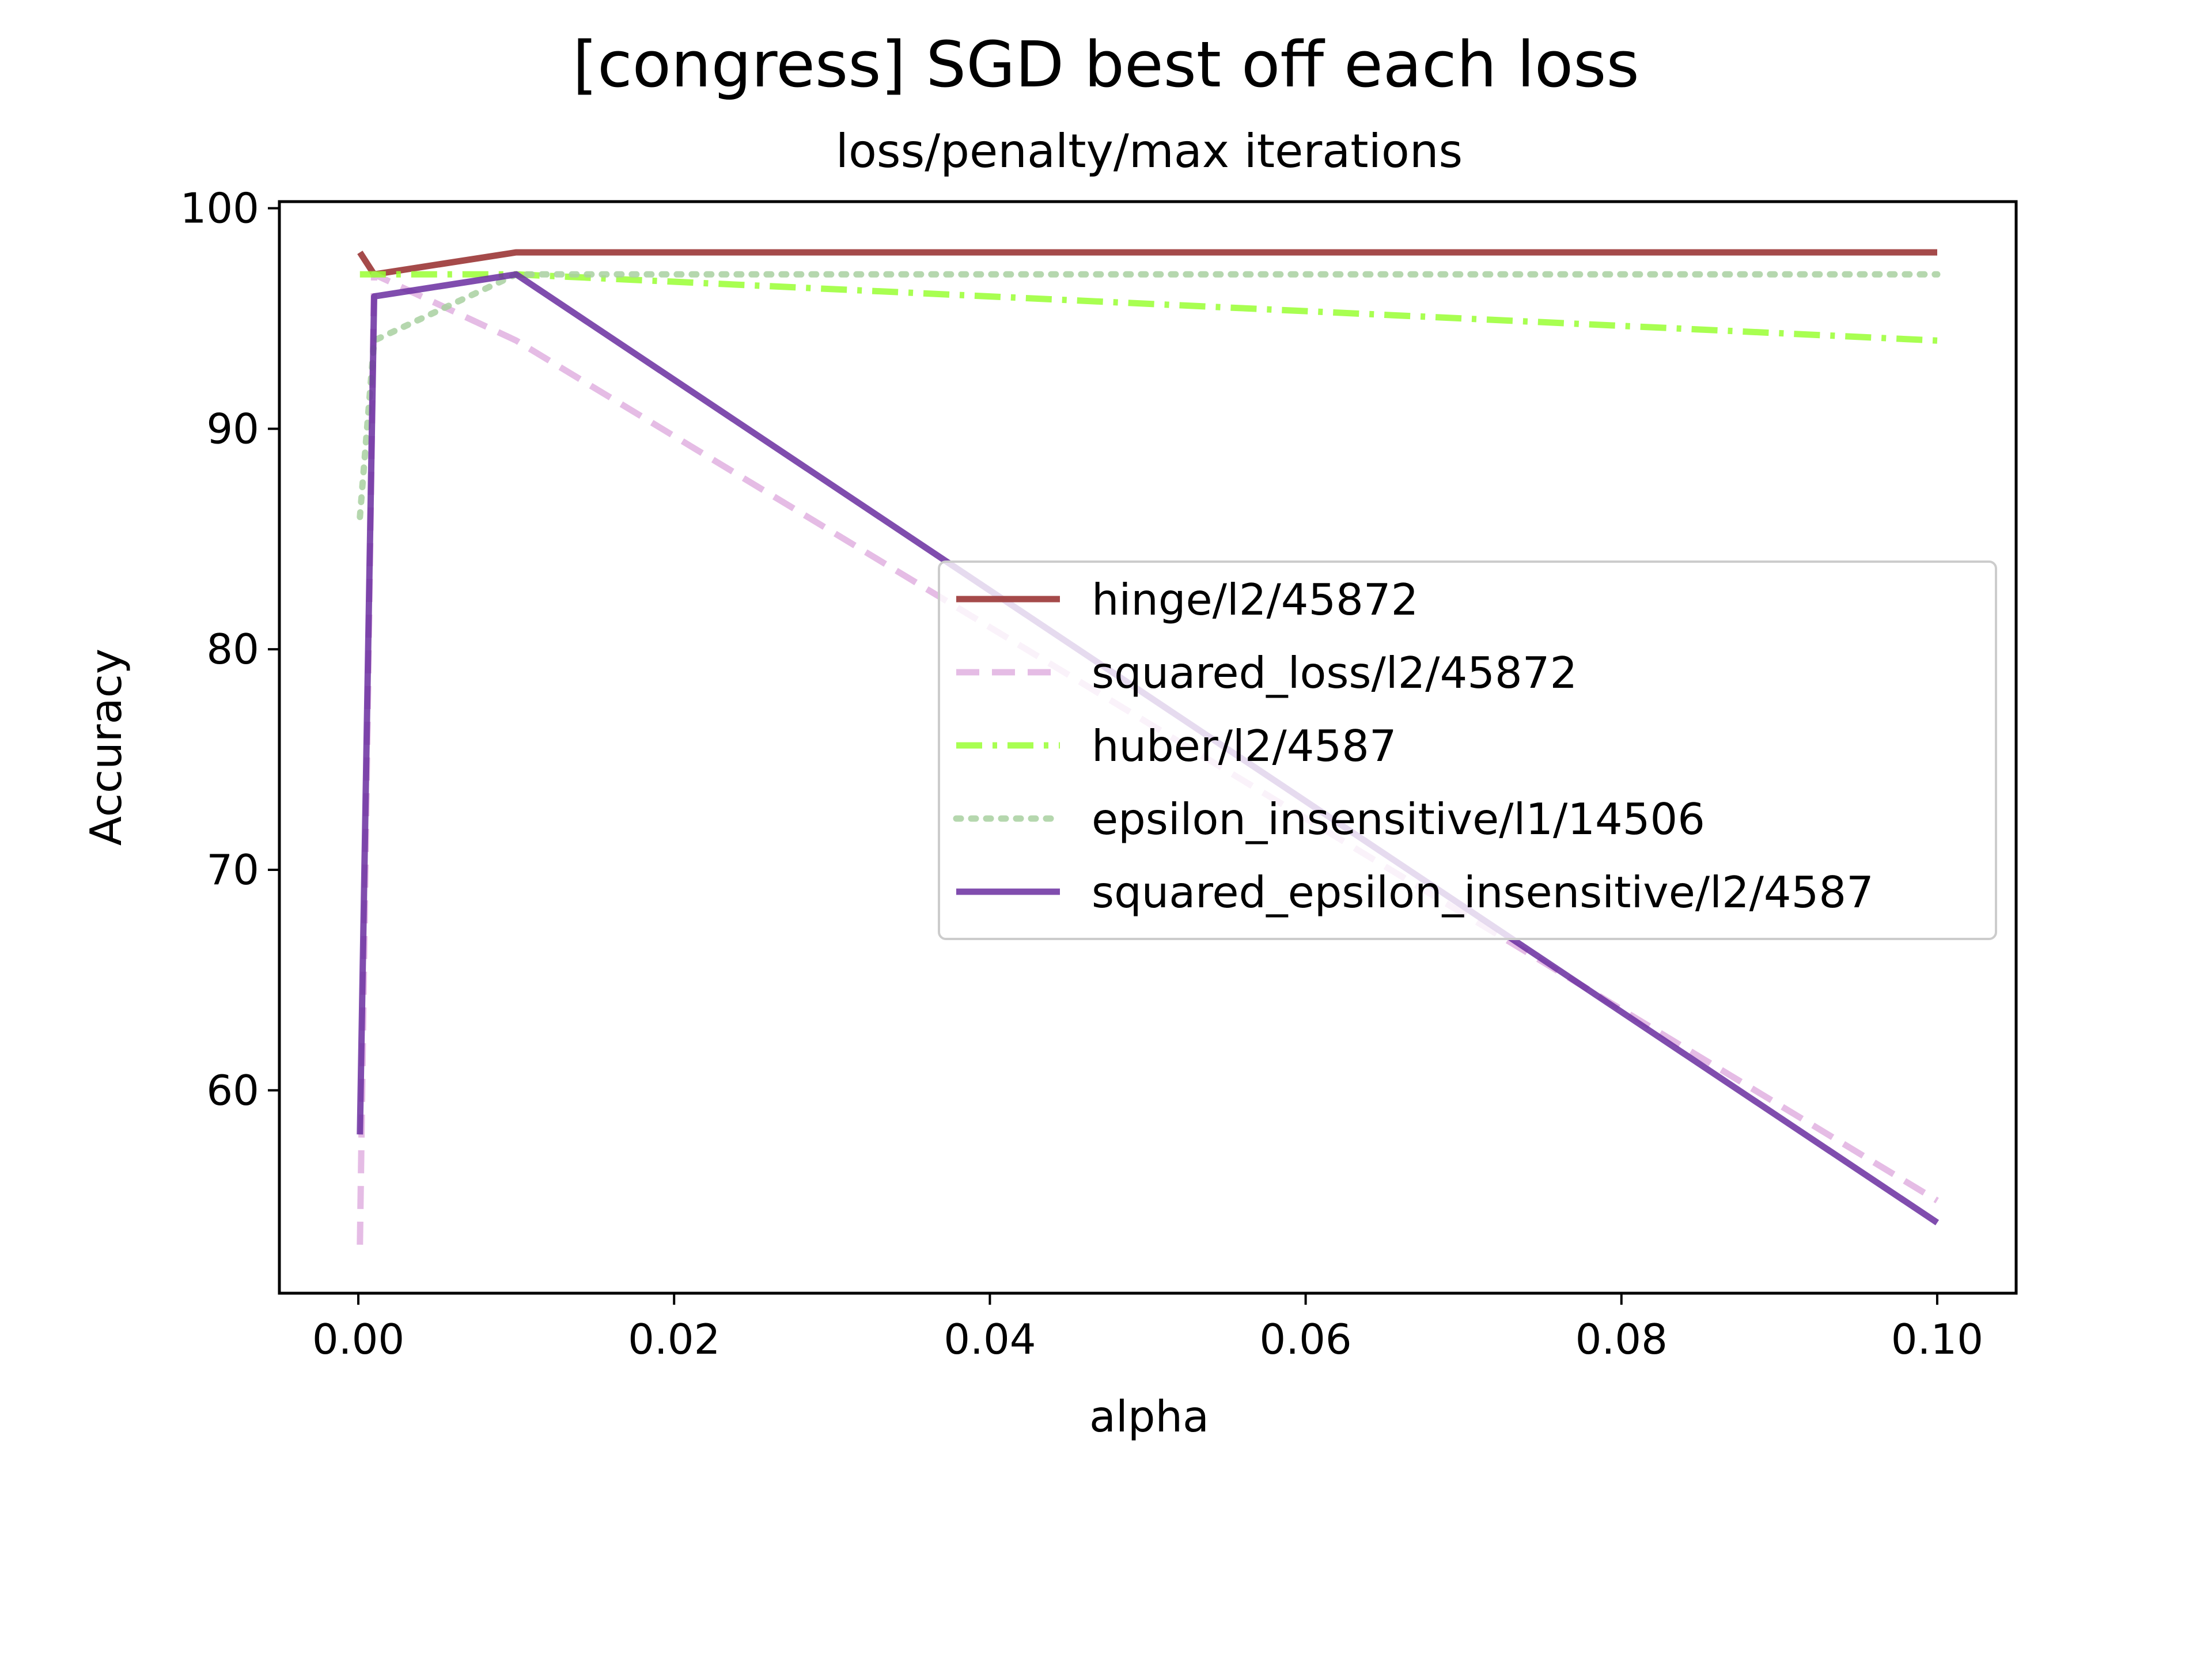  What do you see at coordinates (990, 1339) in the screenshot?
I see `x-tick-label: 0.04` at bounding box center [990, 1339].